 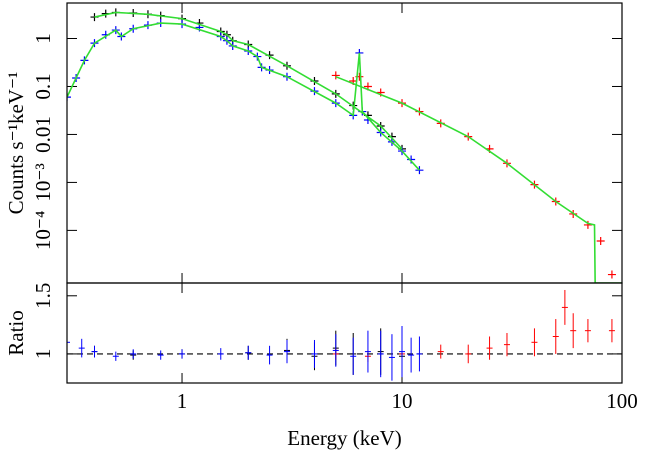 I want to click on y-tick-label: 10⁻⁴, so click(x=43, y=230).